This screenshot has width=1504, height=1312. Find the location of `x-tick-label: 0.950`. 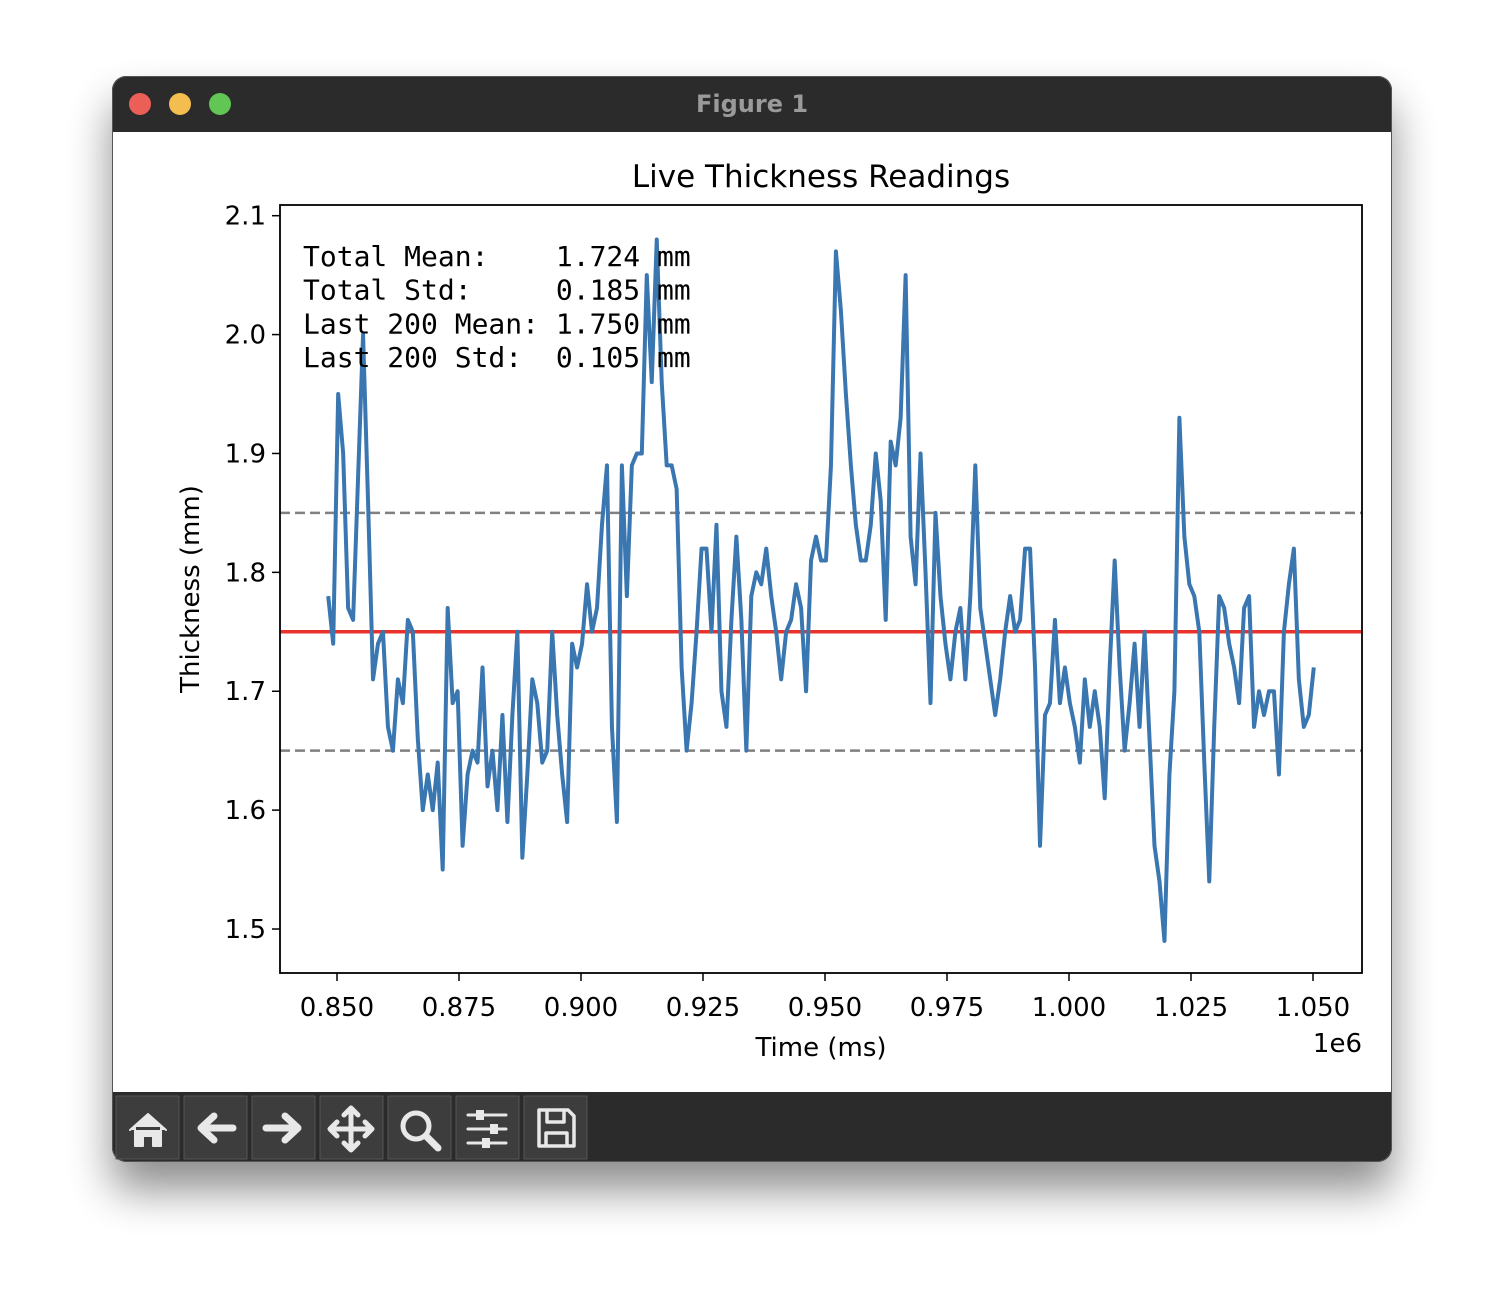

x-tick-label: 0.950 is located at coordinates (825, 1008).